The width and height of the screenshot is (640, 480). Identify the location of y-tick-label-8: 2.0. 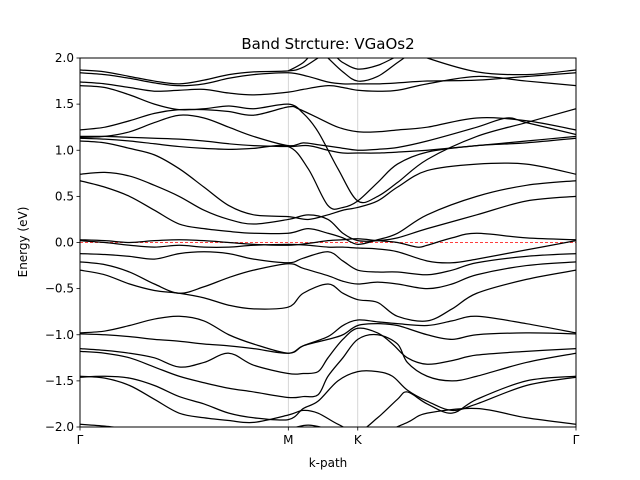
(64, 58).